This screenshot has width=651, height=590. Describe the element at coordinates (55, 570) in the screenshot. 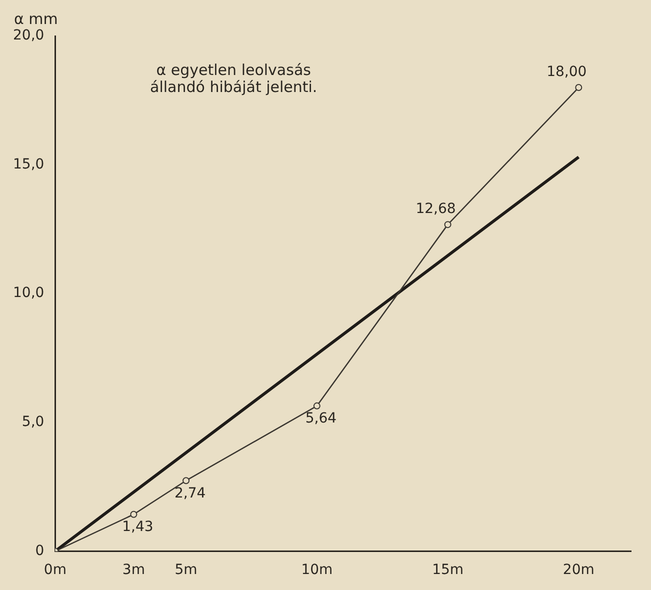

I see `x-tick-label: 0m` at that location.